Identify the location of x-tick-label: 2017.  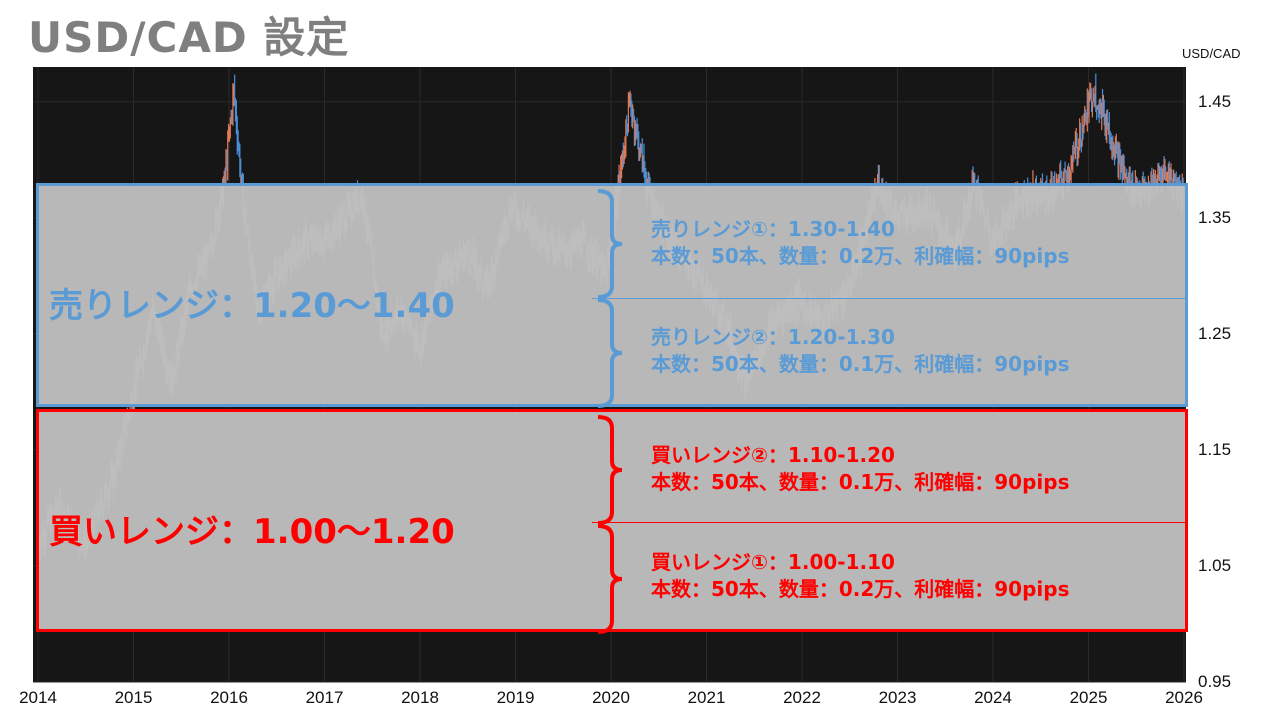
(324, 697).